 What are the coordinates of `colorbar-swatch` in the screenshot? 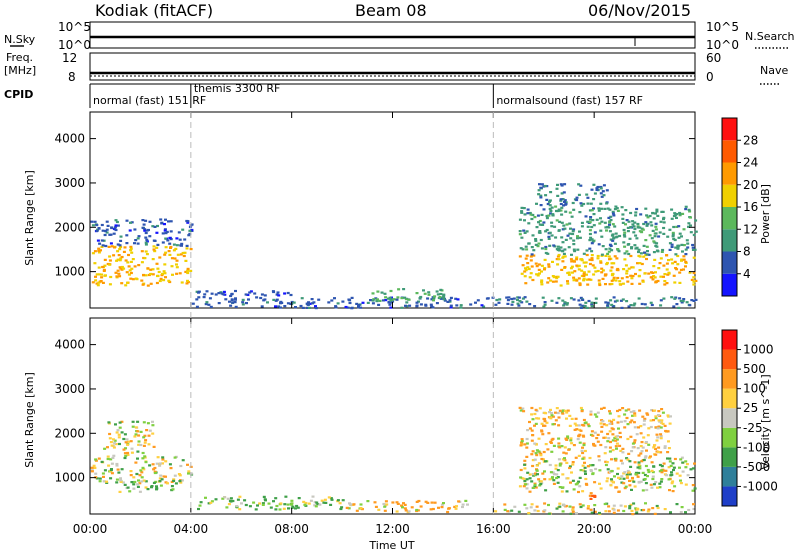 It's located at (729, 340).